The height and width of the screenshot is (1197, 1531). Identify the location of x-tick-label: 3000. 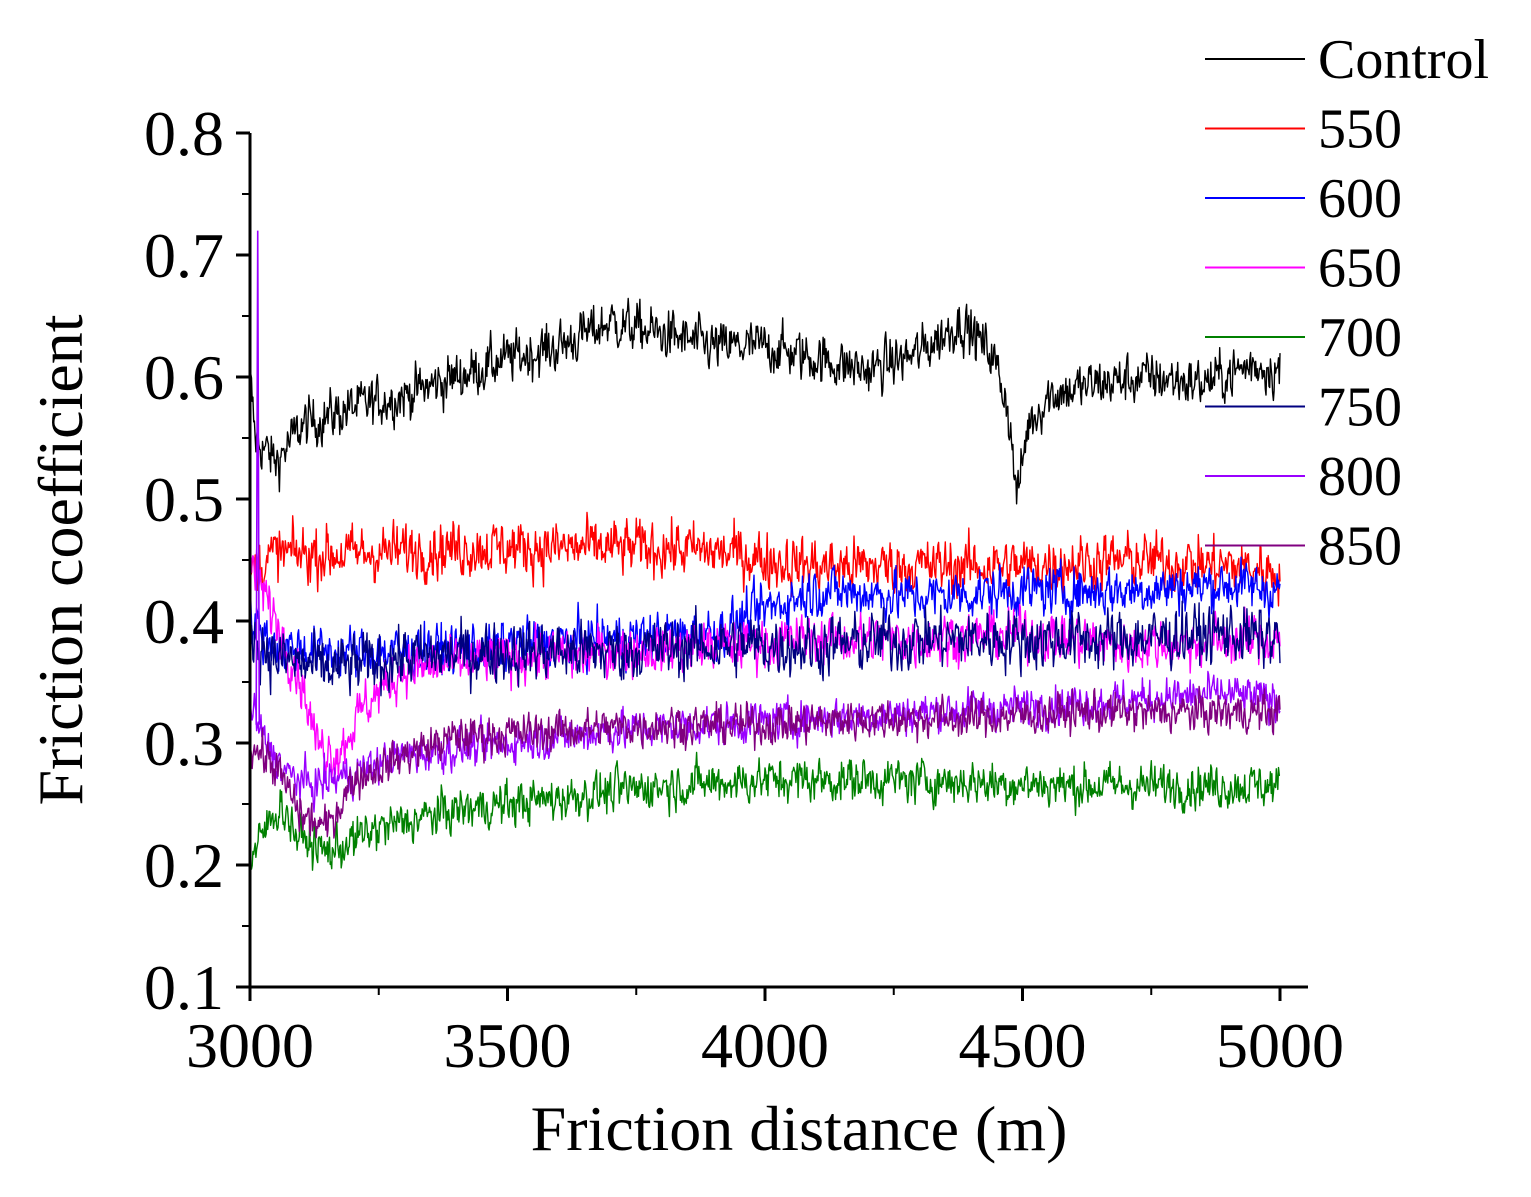
(250, 1045).